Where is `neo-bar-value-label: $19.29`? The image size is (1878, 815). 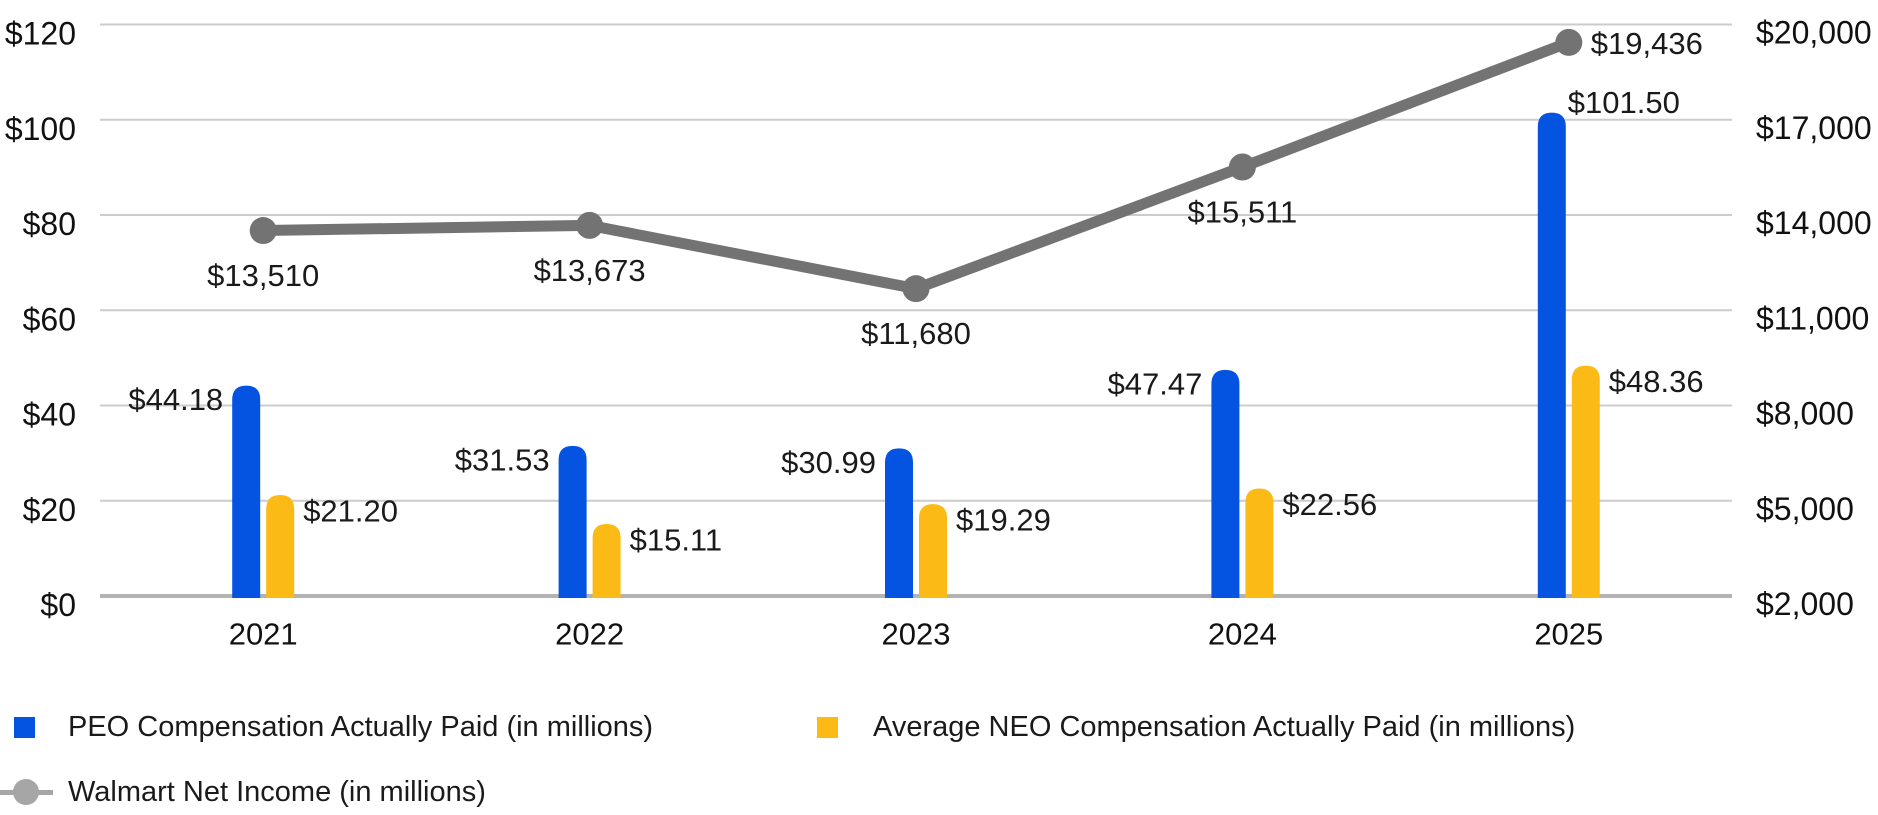
neo-bar-value-label: $19.29 is located at coordinates (1003, 520).